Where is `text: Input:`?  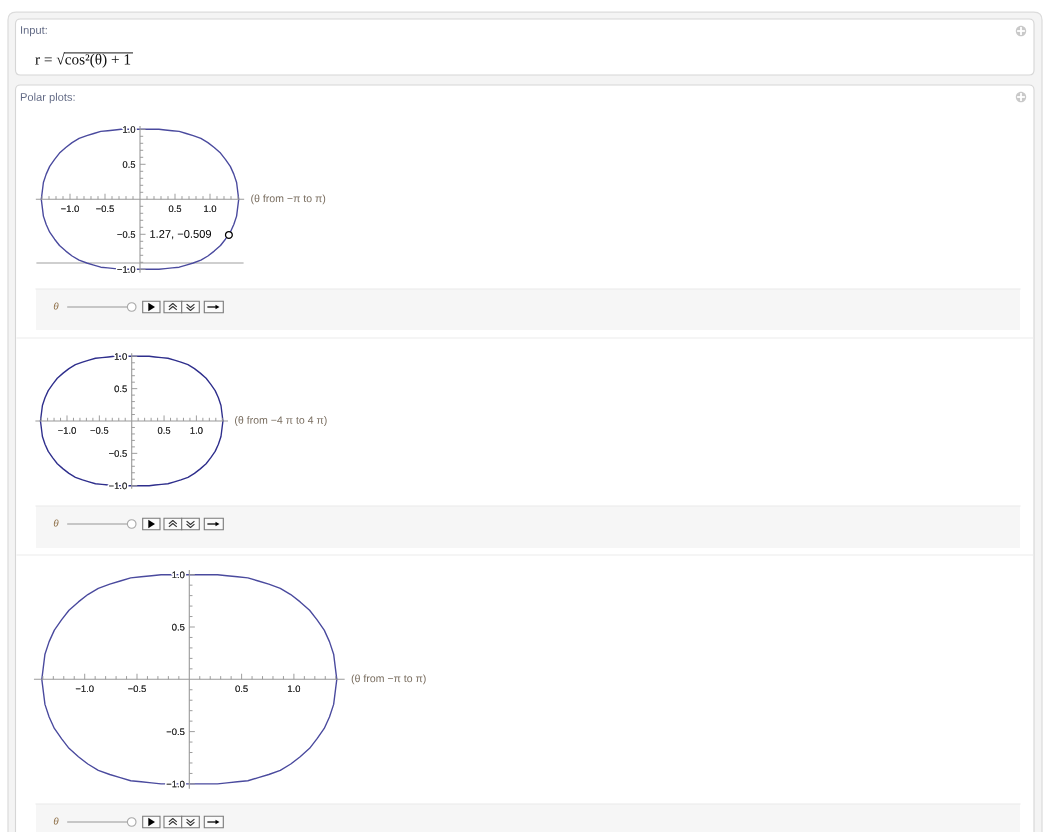 text: Input: is located at coordinates (34, 31).